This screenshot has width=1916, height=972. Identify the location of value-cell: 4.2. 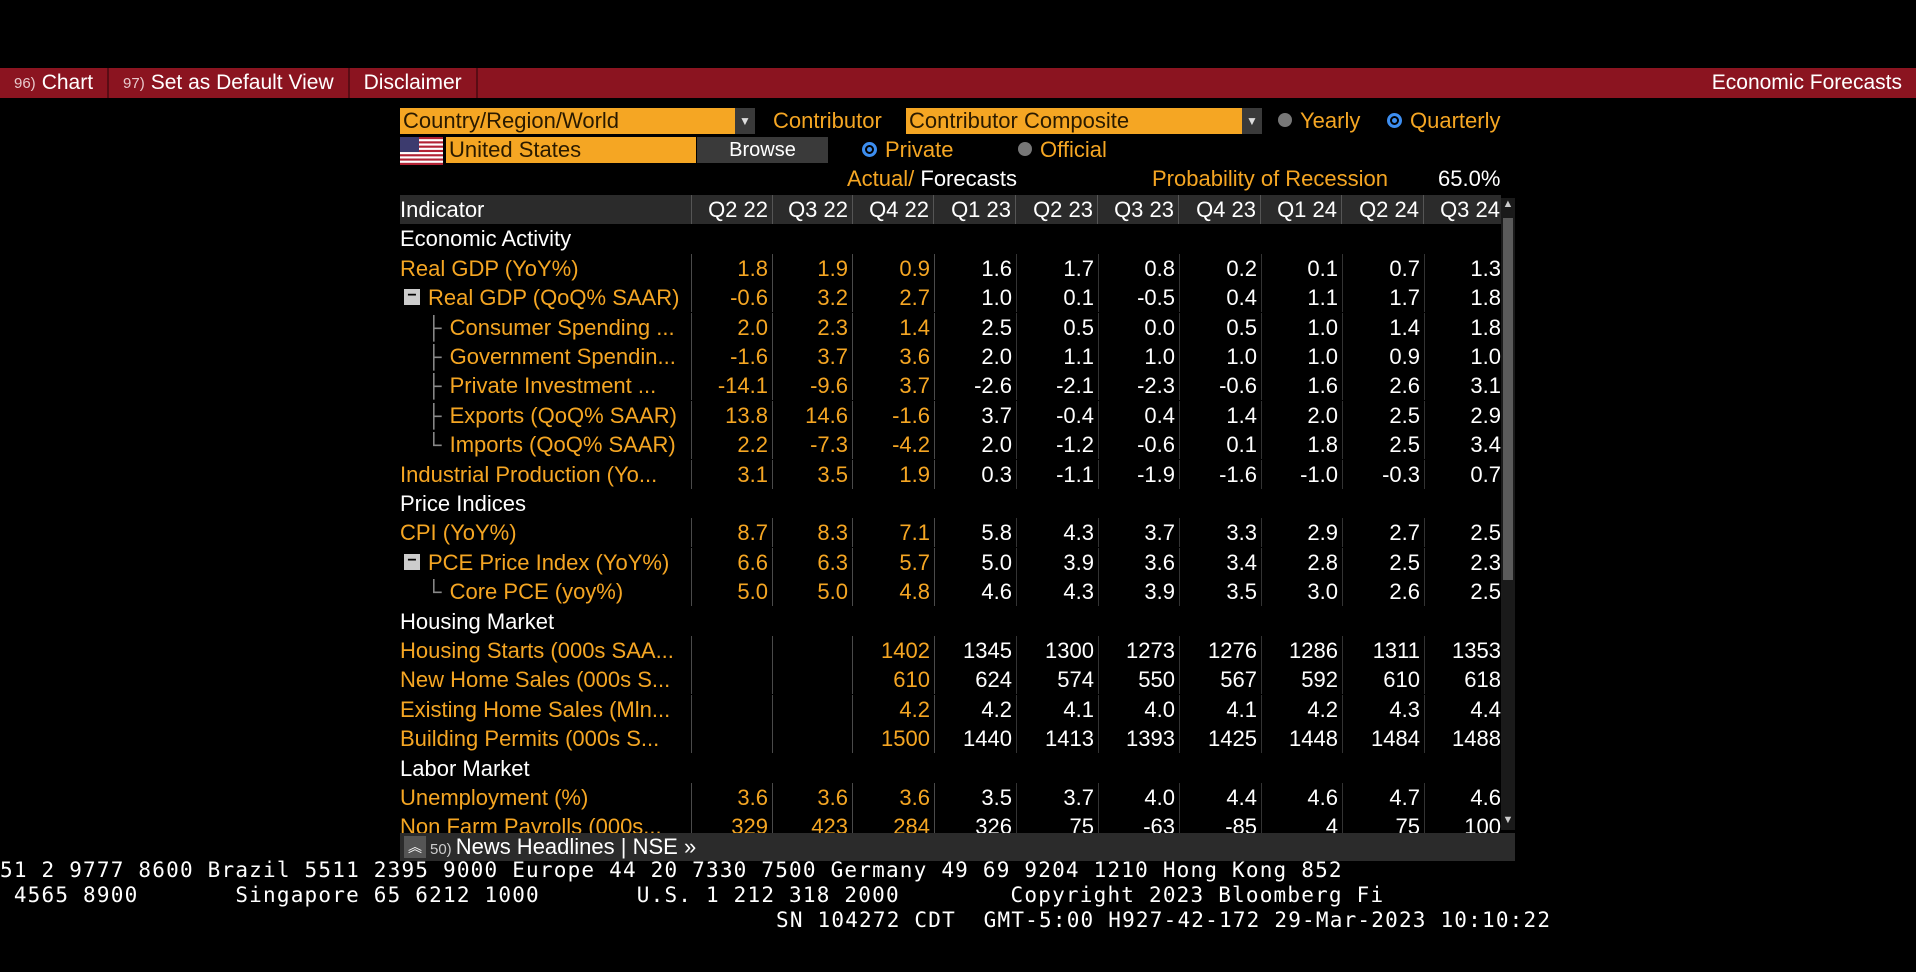
(1322, 709).